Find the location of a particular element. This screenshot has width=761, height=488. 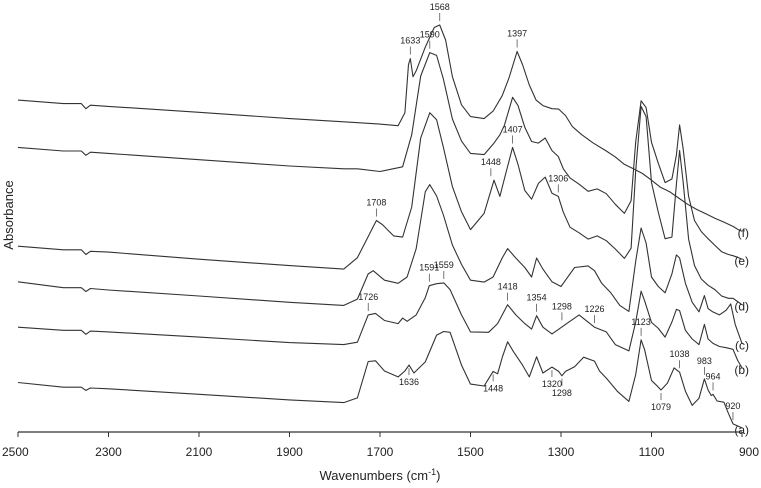

x-axis-title-main: Wavenumbers (cm is located at coordinates (374, 475).